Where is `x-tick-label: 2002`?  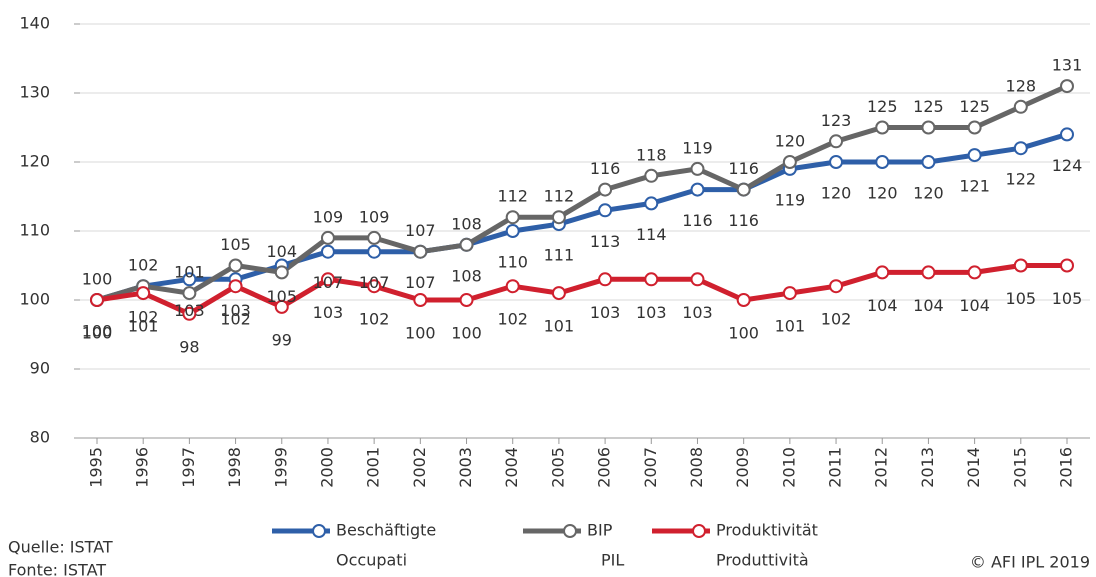
x-tick-label: 2002 is located at coordinates (419, 467).